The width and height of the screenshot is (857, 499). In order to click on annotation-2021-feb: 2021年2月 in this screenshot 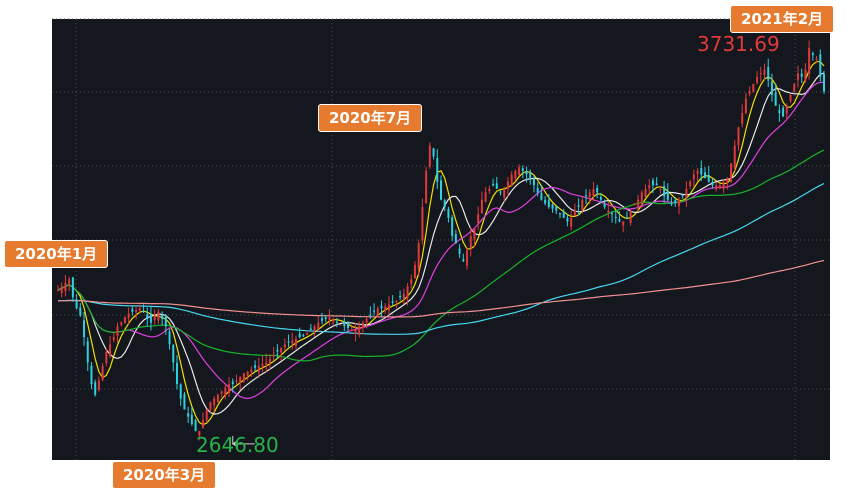, I will do `click(782, 19)`.